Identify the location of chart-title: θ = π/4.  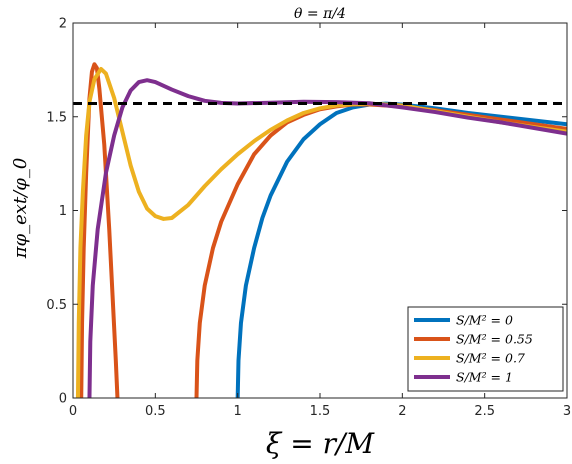
(320, 14).